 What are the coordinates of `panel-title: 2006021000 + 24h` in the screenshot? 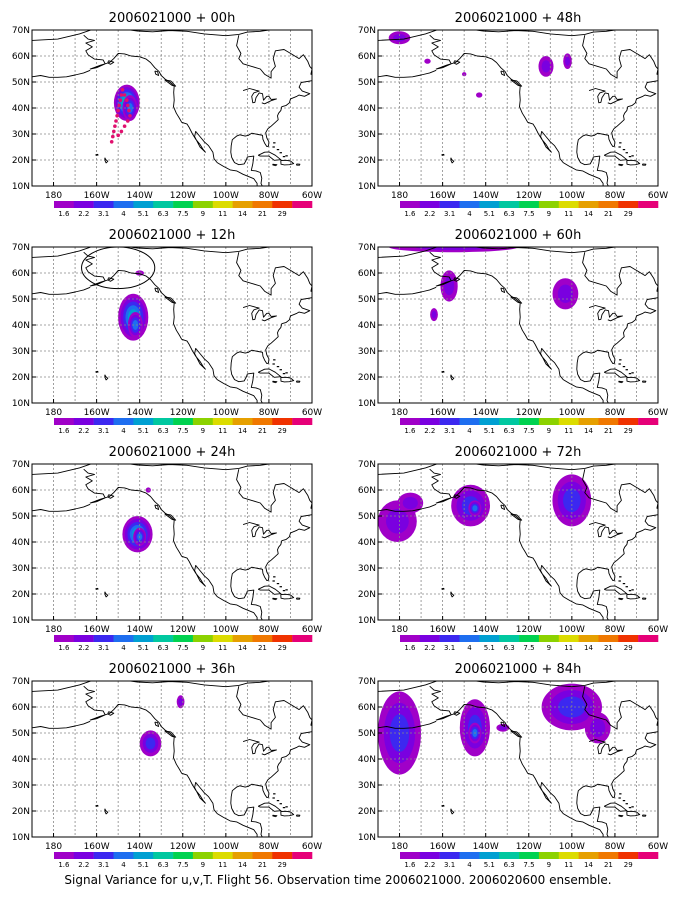 It's located at (172, 452).